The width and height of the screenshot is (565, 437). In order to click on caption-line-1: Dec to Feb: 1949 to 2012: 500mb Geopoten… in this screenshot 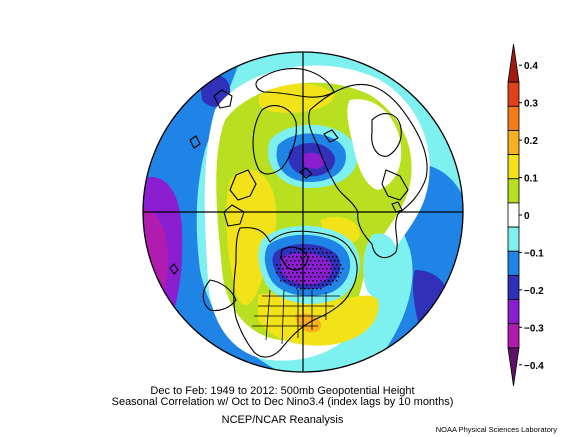, I will do `click(282, 391)`.